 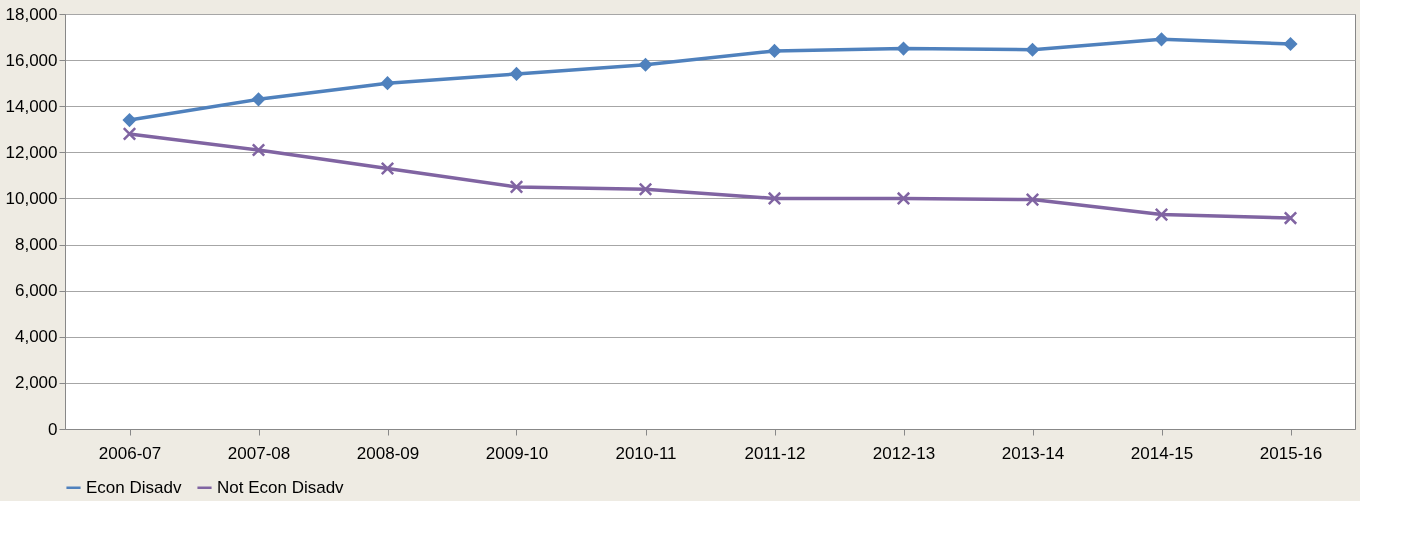 What do you see at coordinates (904, 453) in the screenshot?
I see `x-tick-label: 2012-13` at bounding box center [904, 453].